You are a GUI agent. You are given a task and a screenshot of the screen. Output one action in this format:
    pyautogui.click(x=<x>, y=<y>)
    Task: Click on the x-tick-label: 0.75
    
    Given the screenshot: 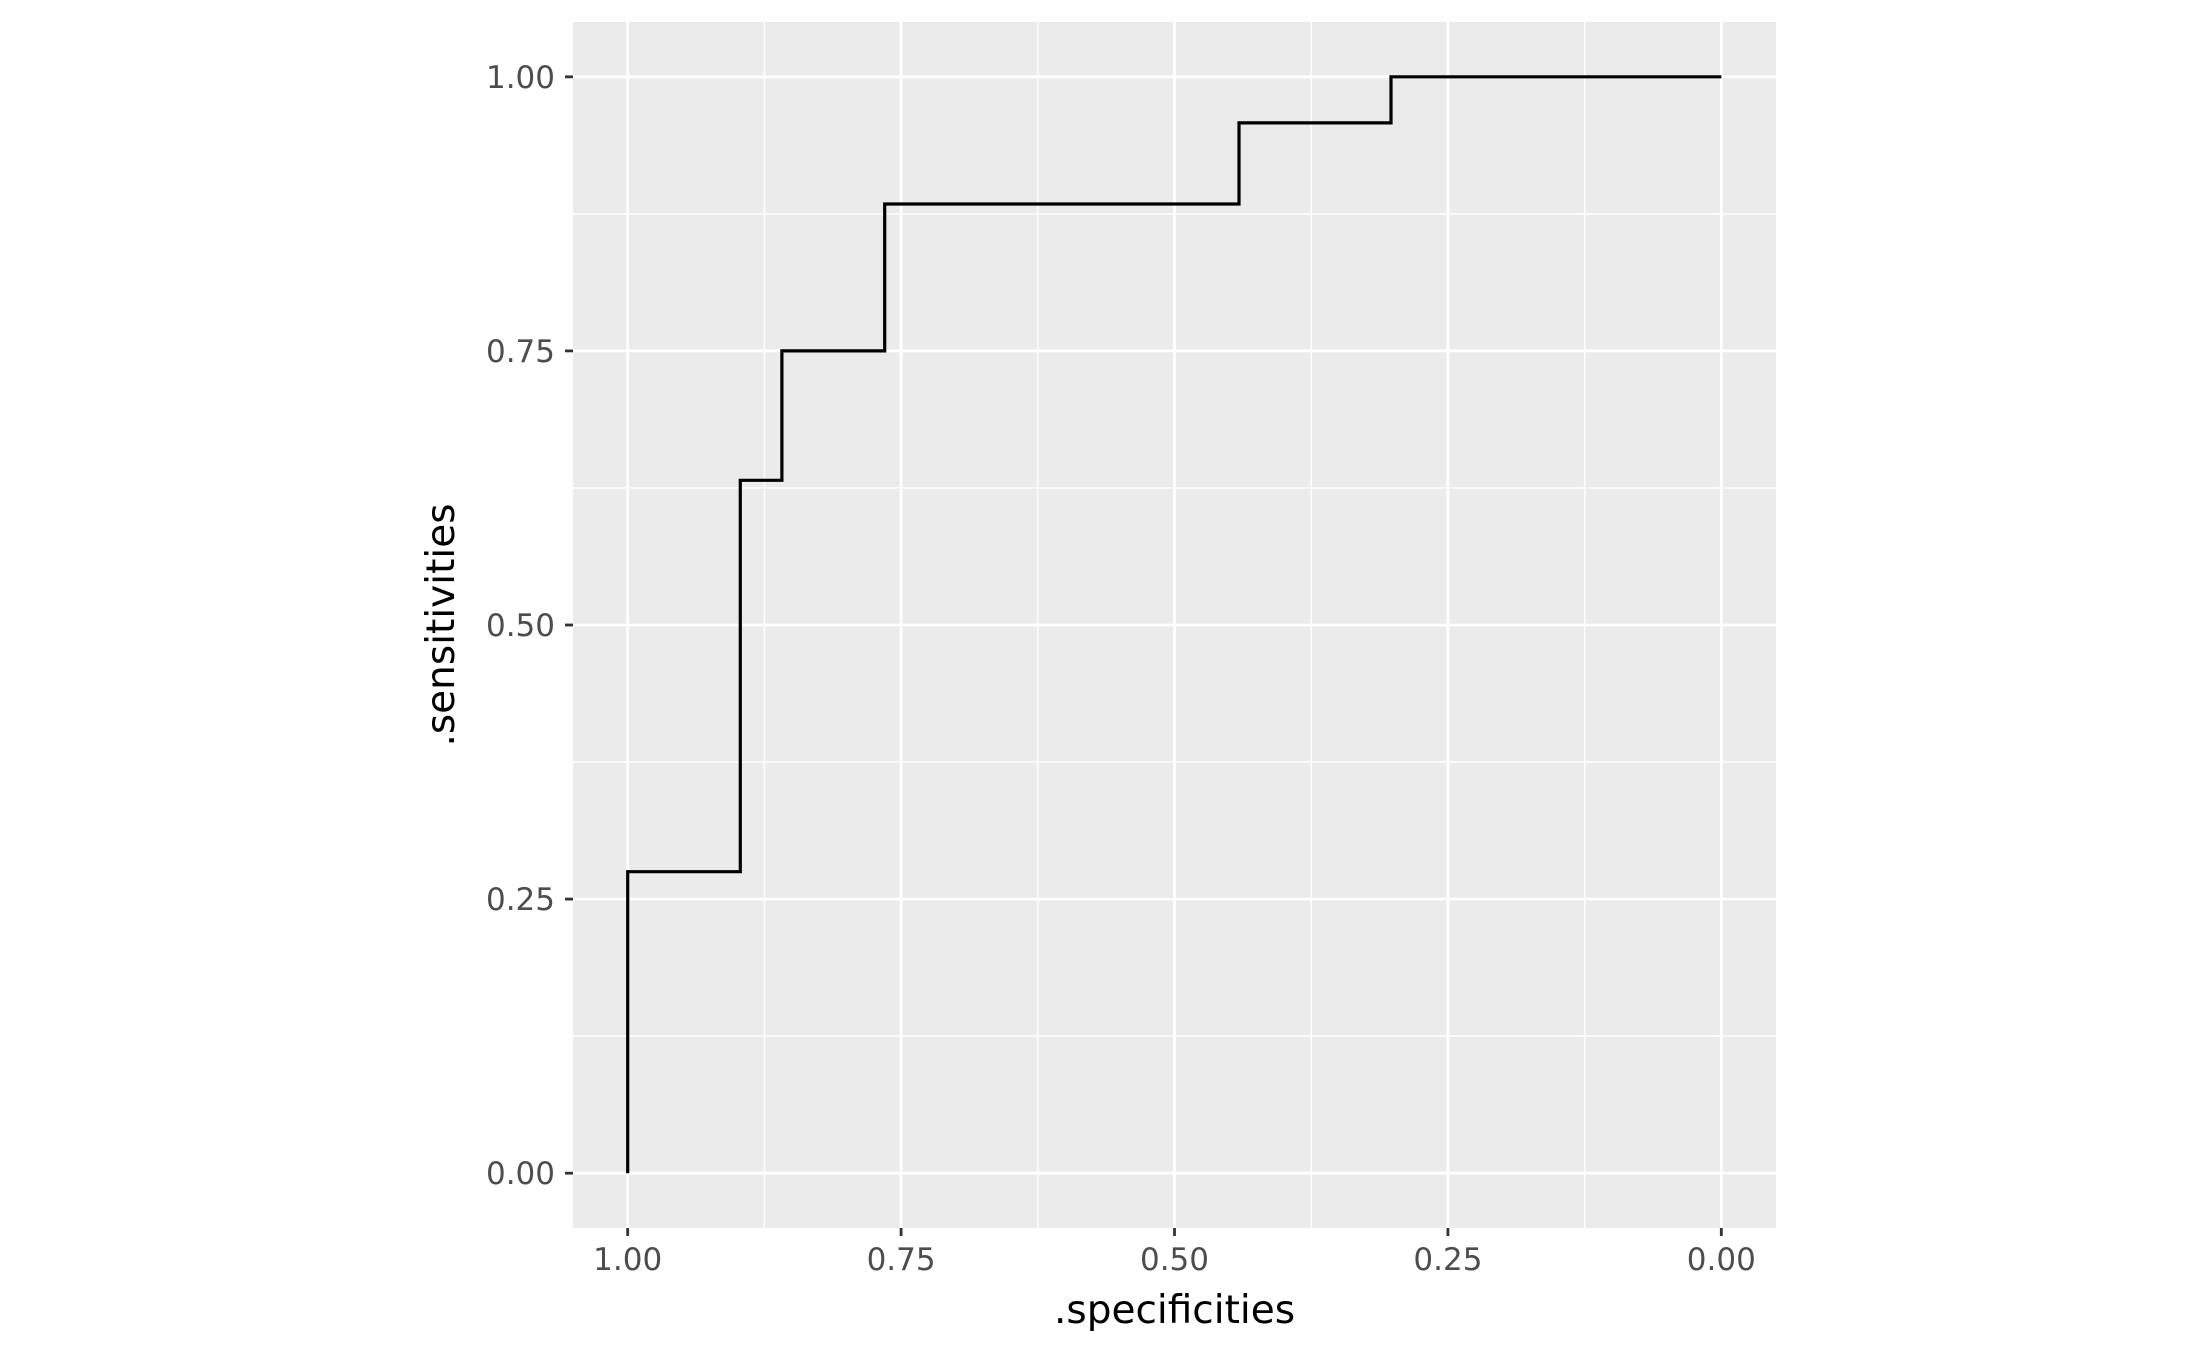 What is the action you would take?
    pyautogui.click(x=901, y=1260)
    